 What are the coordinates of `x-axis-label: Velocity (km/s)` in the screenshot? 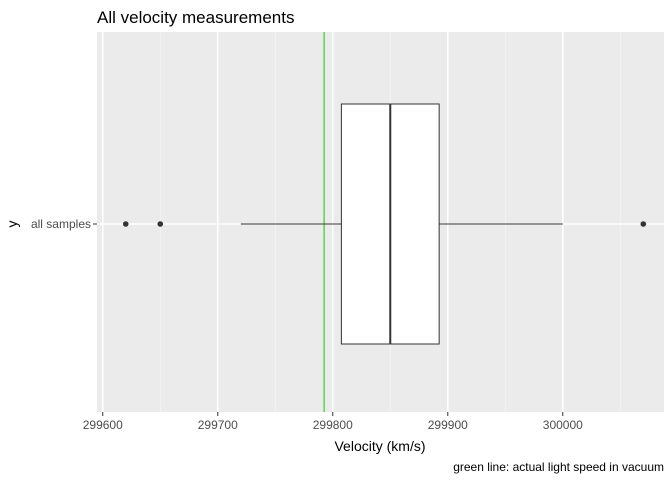 It's located at (379, 446).